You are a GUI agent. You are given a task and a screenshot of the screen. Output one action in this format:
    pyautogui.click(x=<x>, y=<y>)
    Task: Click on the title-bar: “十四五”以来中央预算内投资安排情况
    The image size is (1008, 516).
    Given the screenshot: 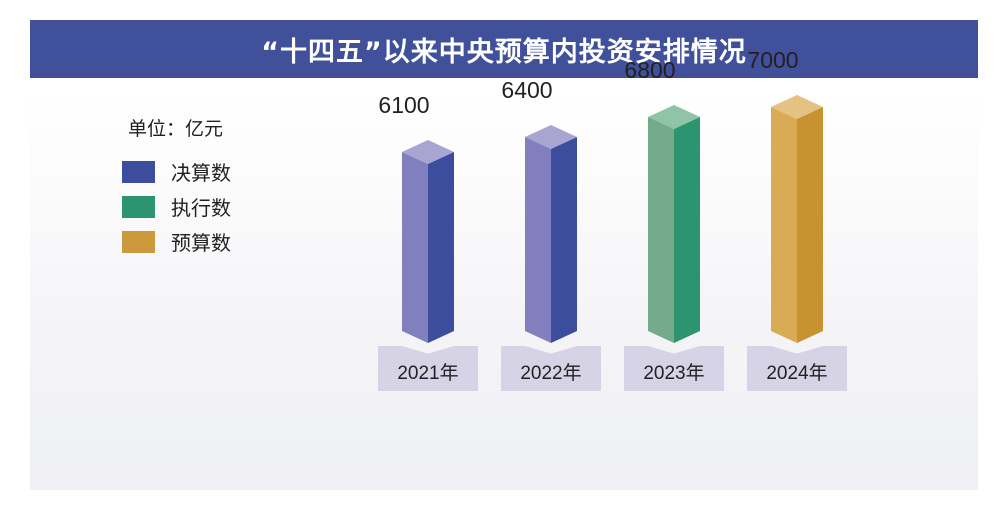 What is the action you would take?
    pyautogui.click(x=504, y=49)
    